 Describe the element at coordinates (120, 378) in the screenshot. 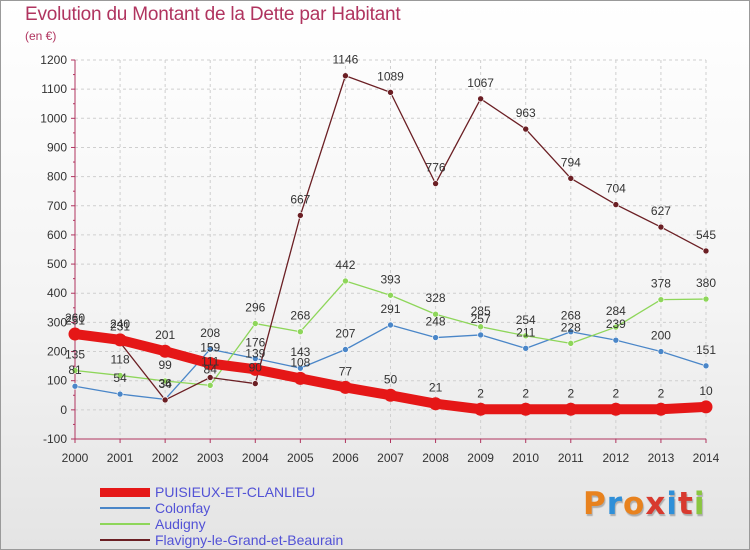

I see `data-label: 54` at that location.